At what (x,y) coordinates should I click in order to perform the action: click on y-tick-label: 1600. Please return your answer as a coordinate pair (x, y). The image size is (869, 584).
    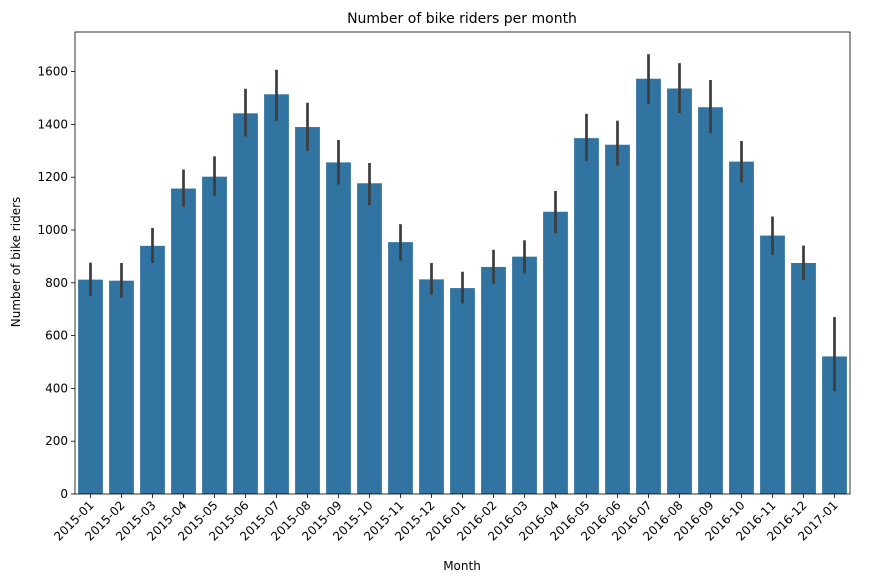
    Looking at the image, I should click on (52, 72).